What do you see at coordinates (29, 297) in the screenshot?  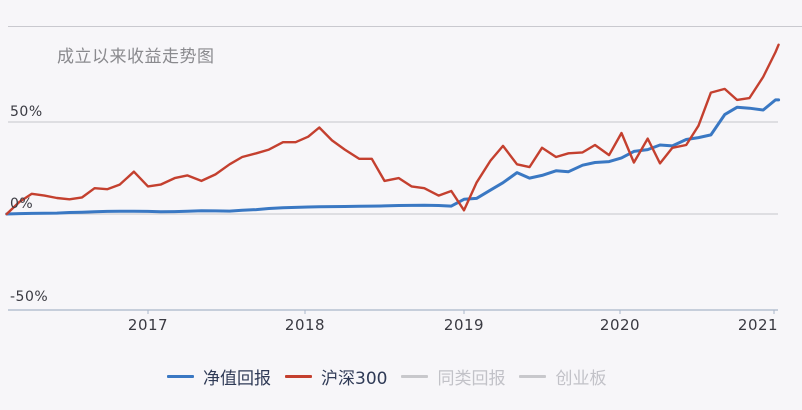 I see `y-tick-neg50: -50%` at bounding box center [29, 297].